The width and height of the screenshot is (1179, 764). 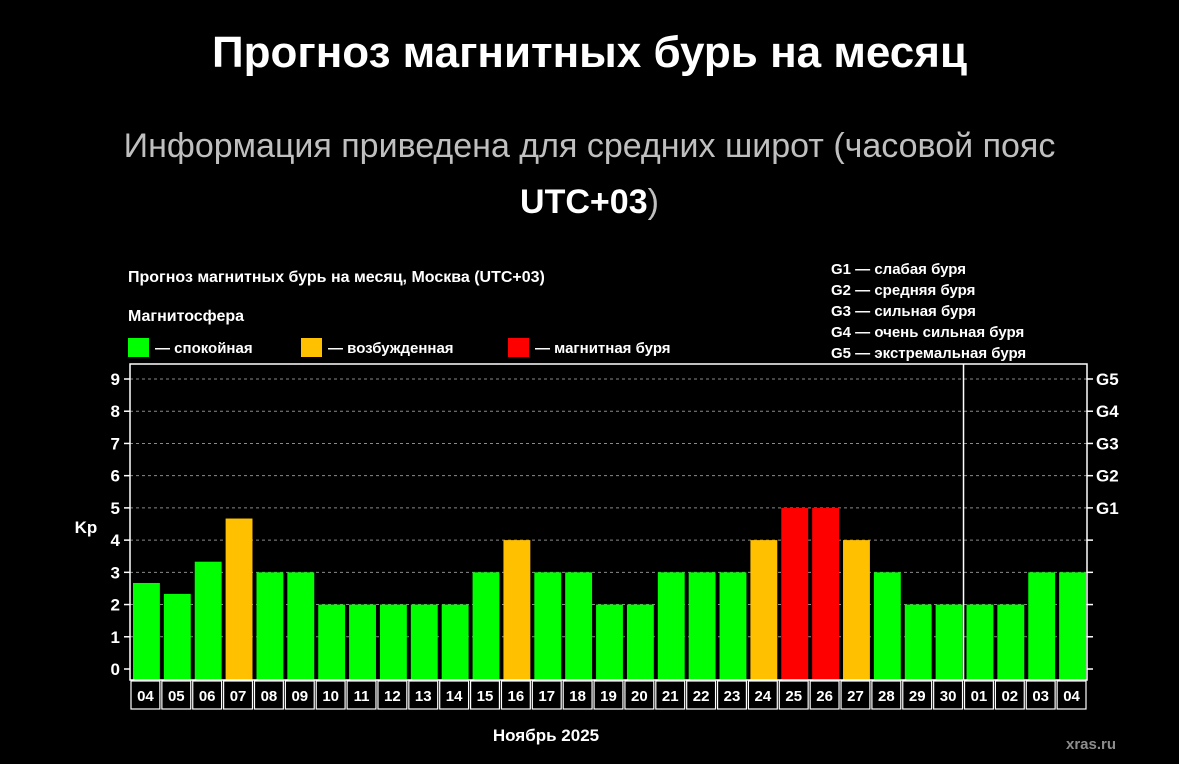 What do you see at coordinates (454, 696) in the screenshot?
I see `x-tick-label: 14` at bounding box center [454, 696].